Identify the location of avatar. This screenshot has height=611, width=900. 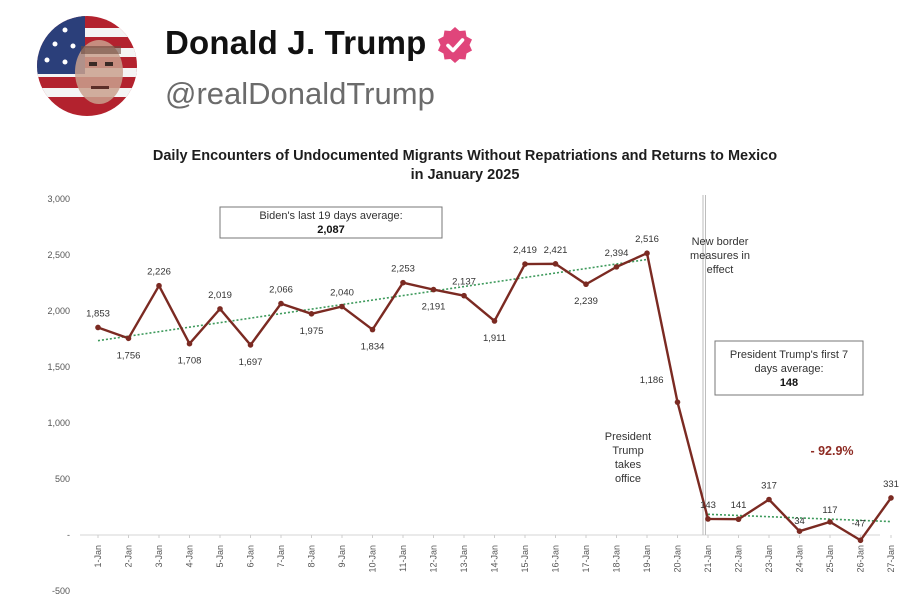
(87, 66).